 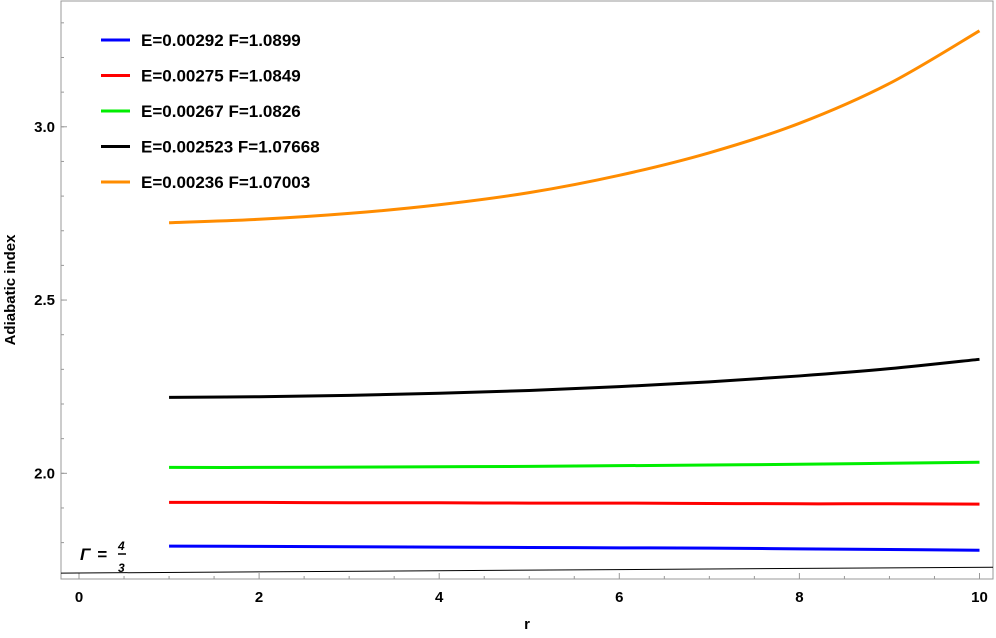 What do you see at coordinates (86, 554) in the screenshot?
I see `gamma-symbol: Γ` at bounding box center [86, 554].